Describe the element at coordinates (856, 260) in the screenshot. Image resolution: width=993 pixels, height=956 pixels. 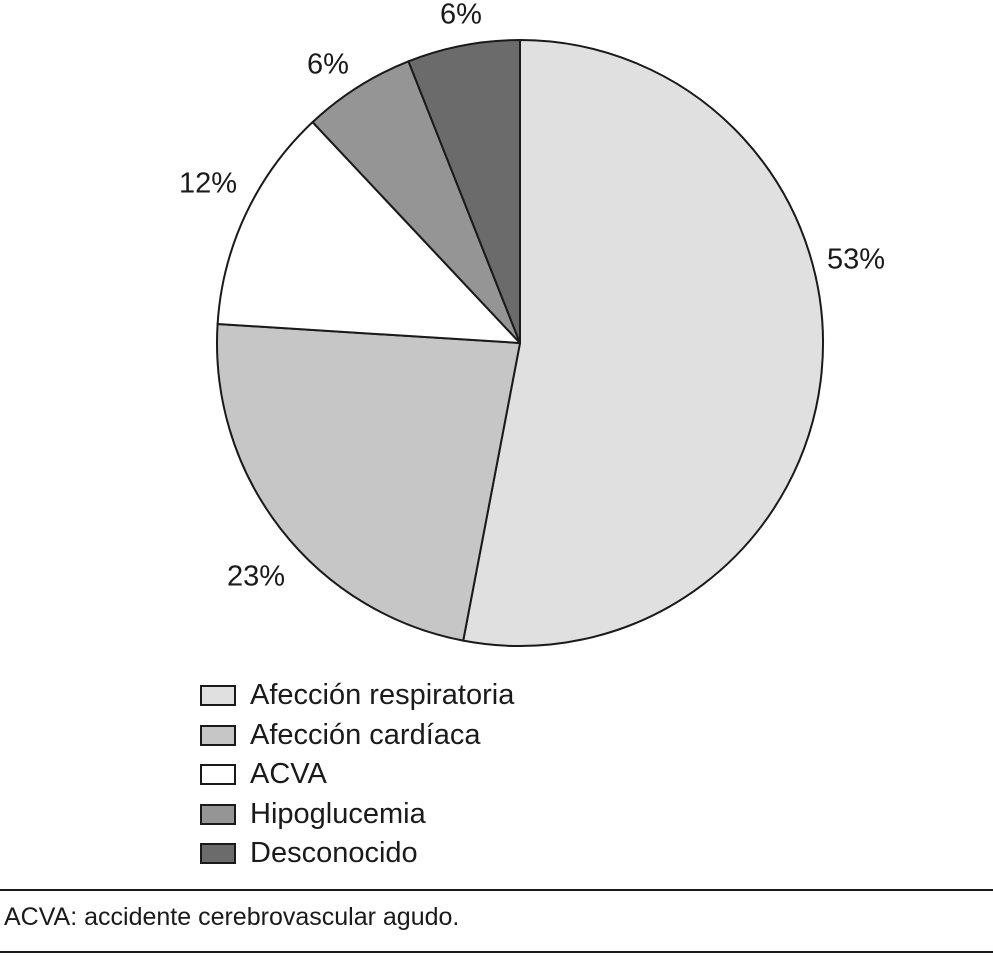
I see `value-label-afeccion-respiratoria: 53%` at that location.